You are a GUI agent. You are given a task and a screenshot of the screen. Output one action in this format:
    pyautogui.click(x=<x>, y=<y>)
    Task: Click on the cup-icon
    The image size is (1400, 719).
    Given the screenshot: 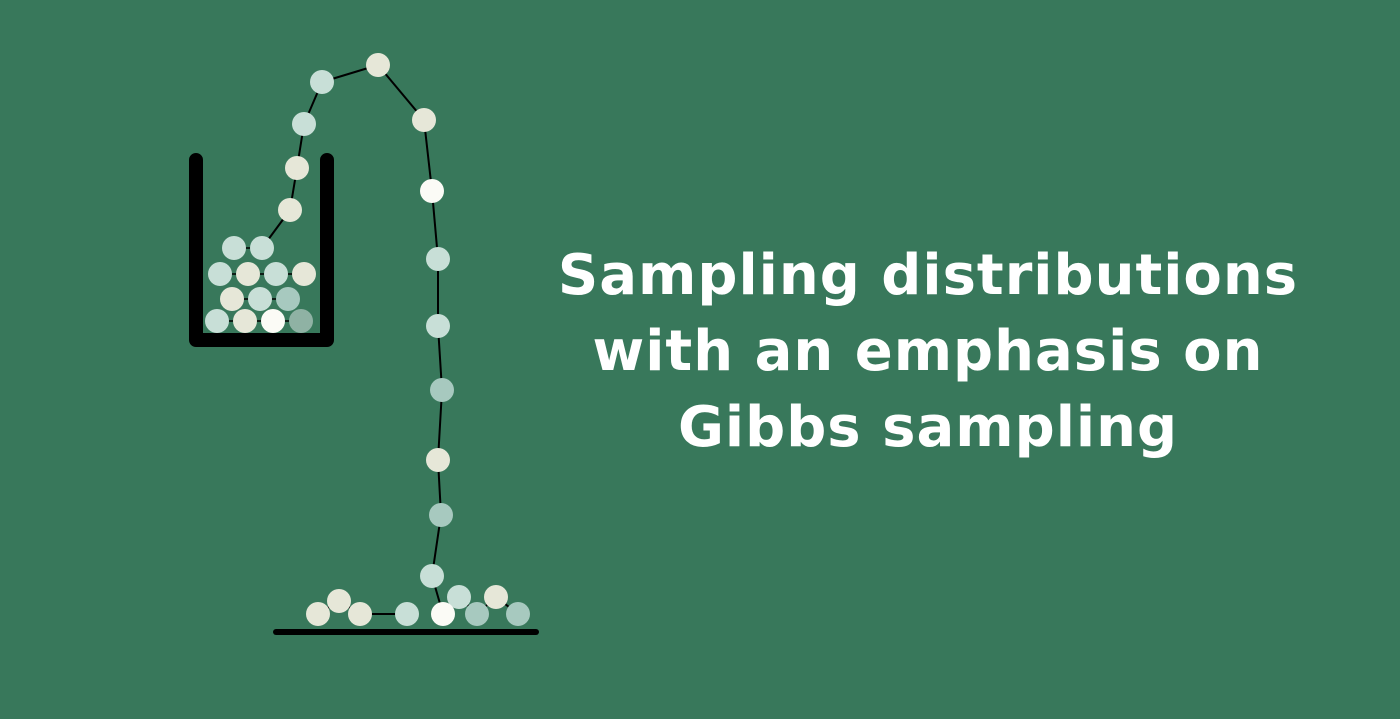 What is the action you would take?
    pyautogui.click(x=261, y=250)
    